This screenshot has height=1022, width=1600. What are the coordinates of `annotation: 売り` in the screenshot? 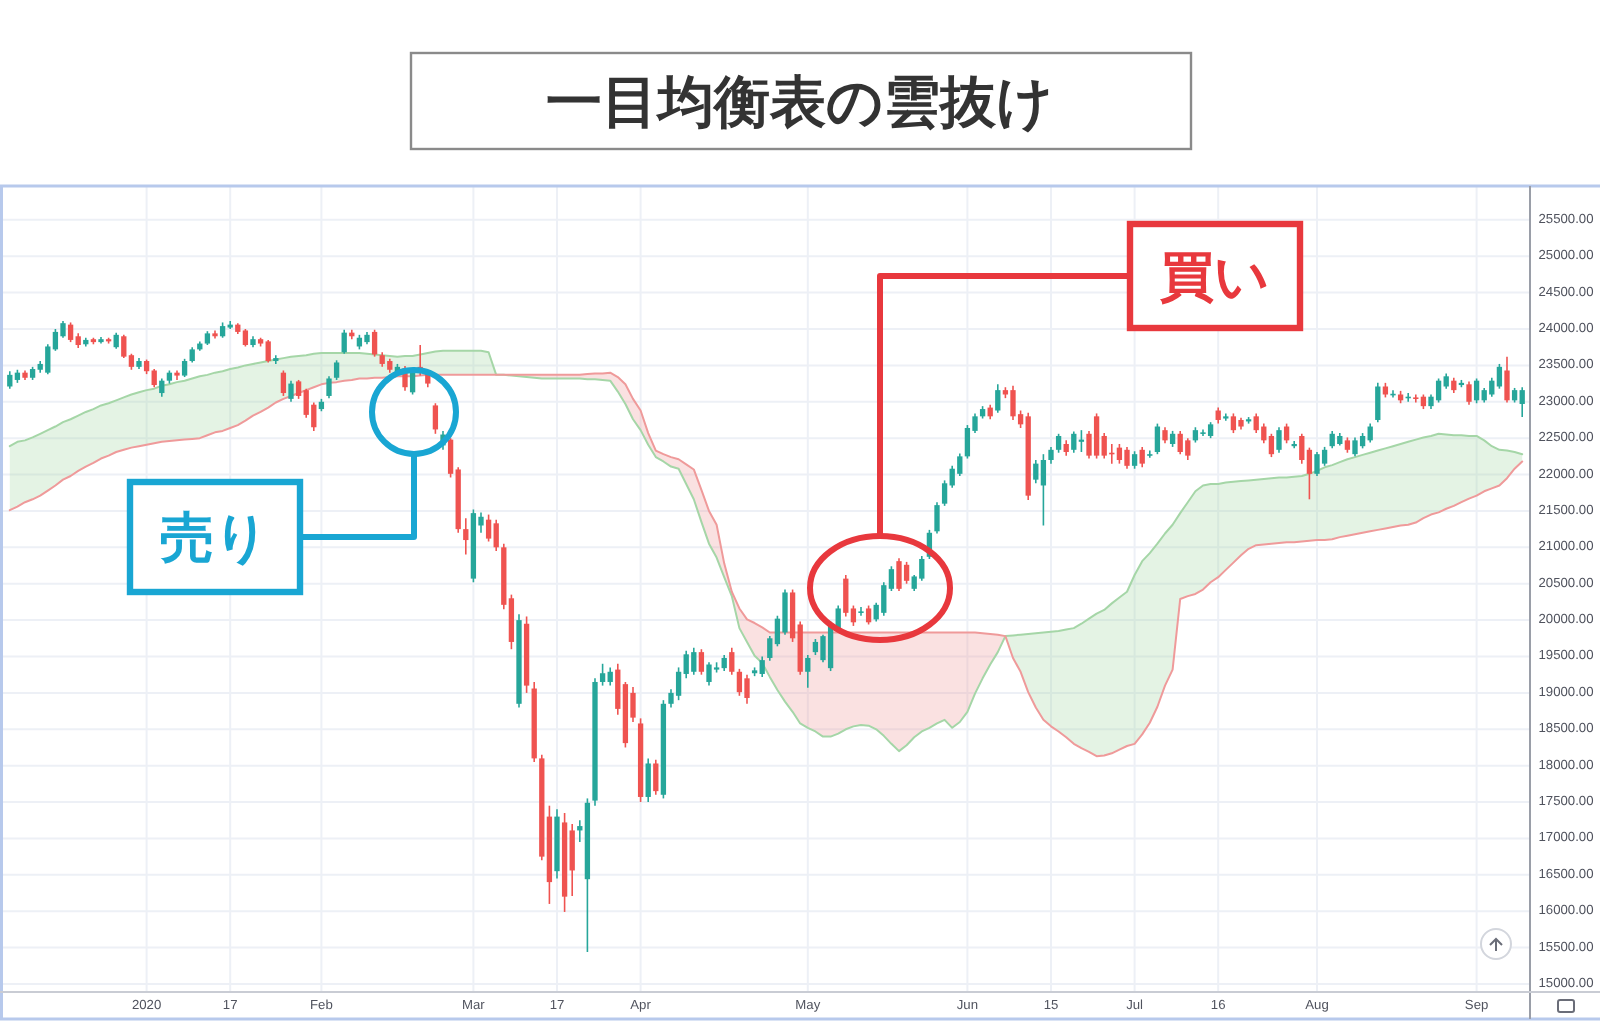 It's located at (215, 539).